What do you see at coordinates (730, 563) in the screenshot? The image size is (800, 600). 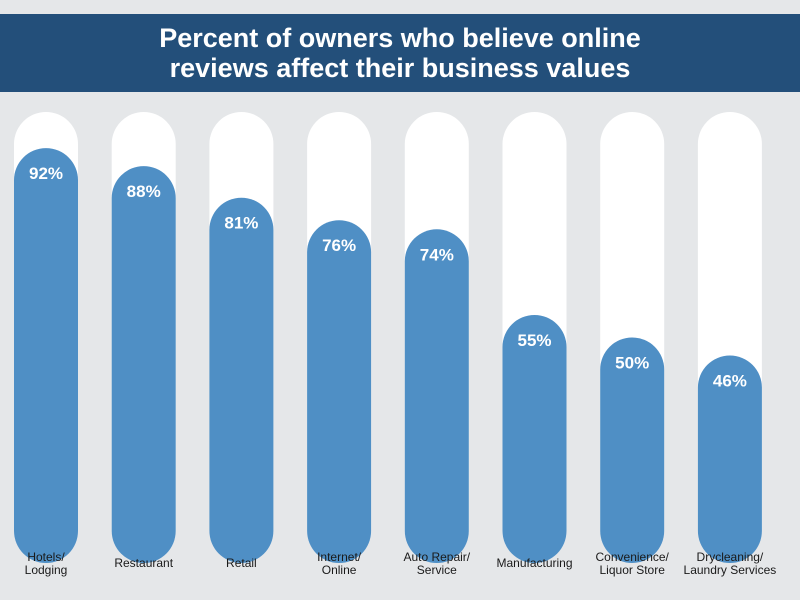 I see `category-label: Drycleaning/Laundry Services` at bounding box center [730, 563].